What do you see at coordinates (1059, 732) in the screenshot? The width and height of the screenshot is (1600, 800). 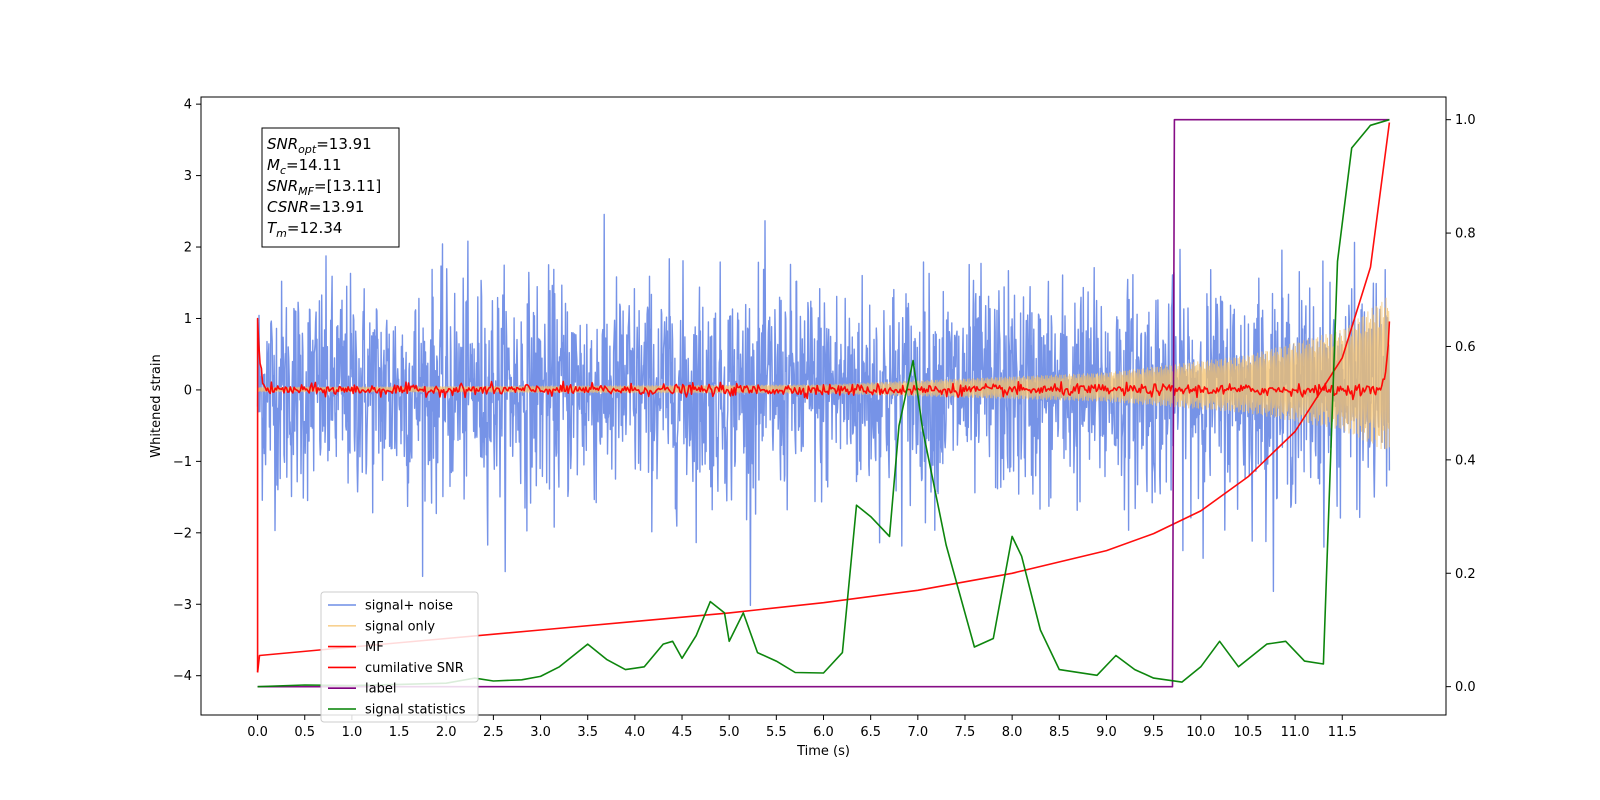 I see `x-tick-label: 8.5` at bounding box center [1059, 732].